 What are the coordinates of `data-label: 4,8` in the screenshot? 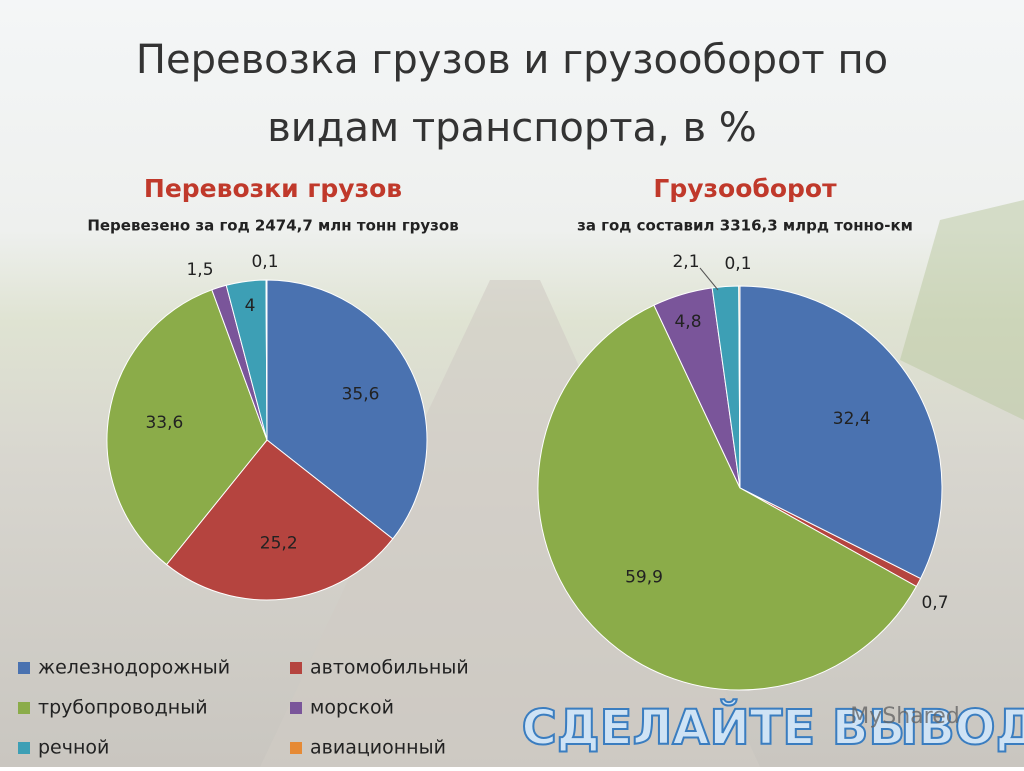 It's located at (687, 322).